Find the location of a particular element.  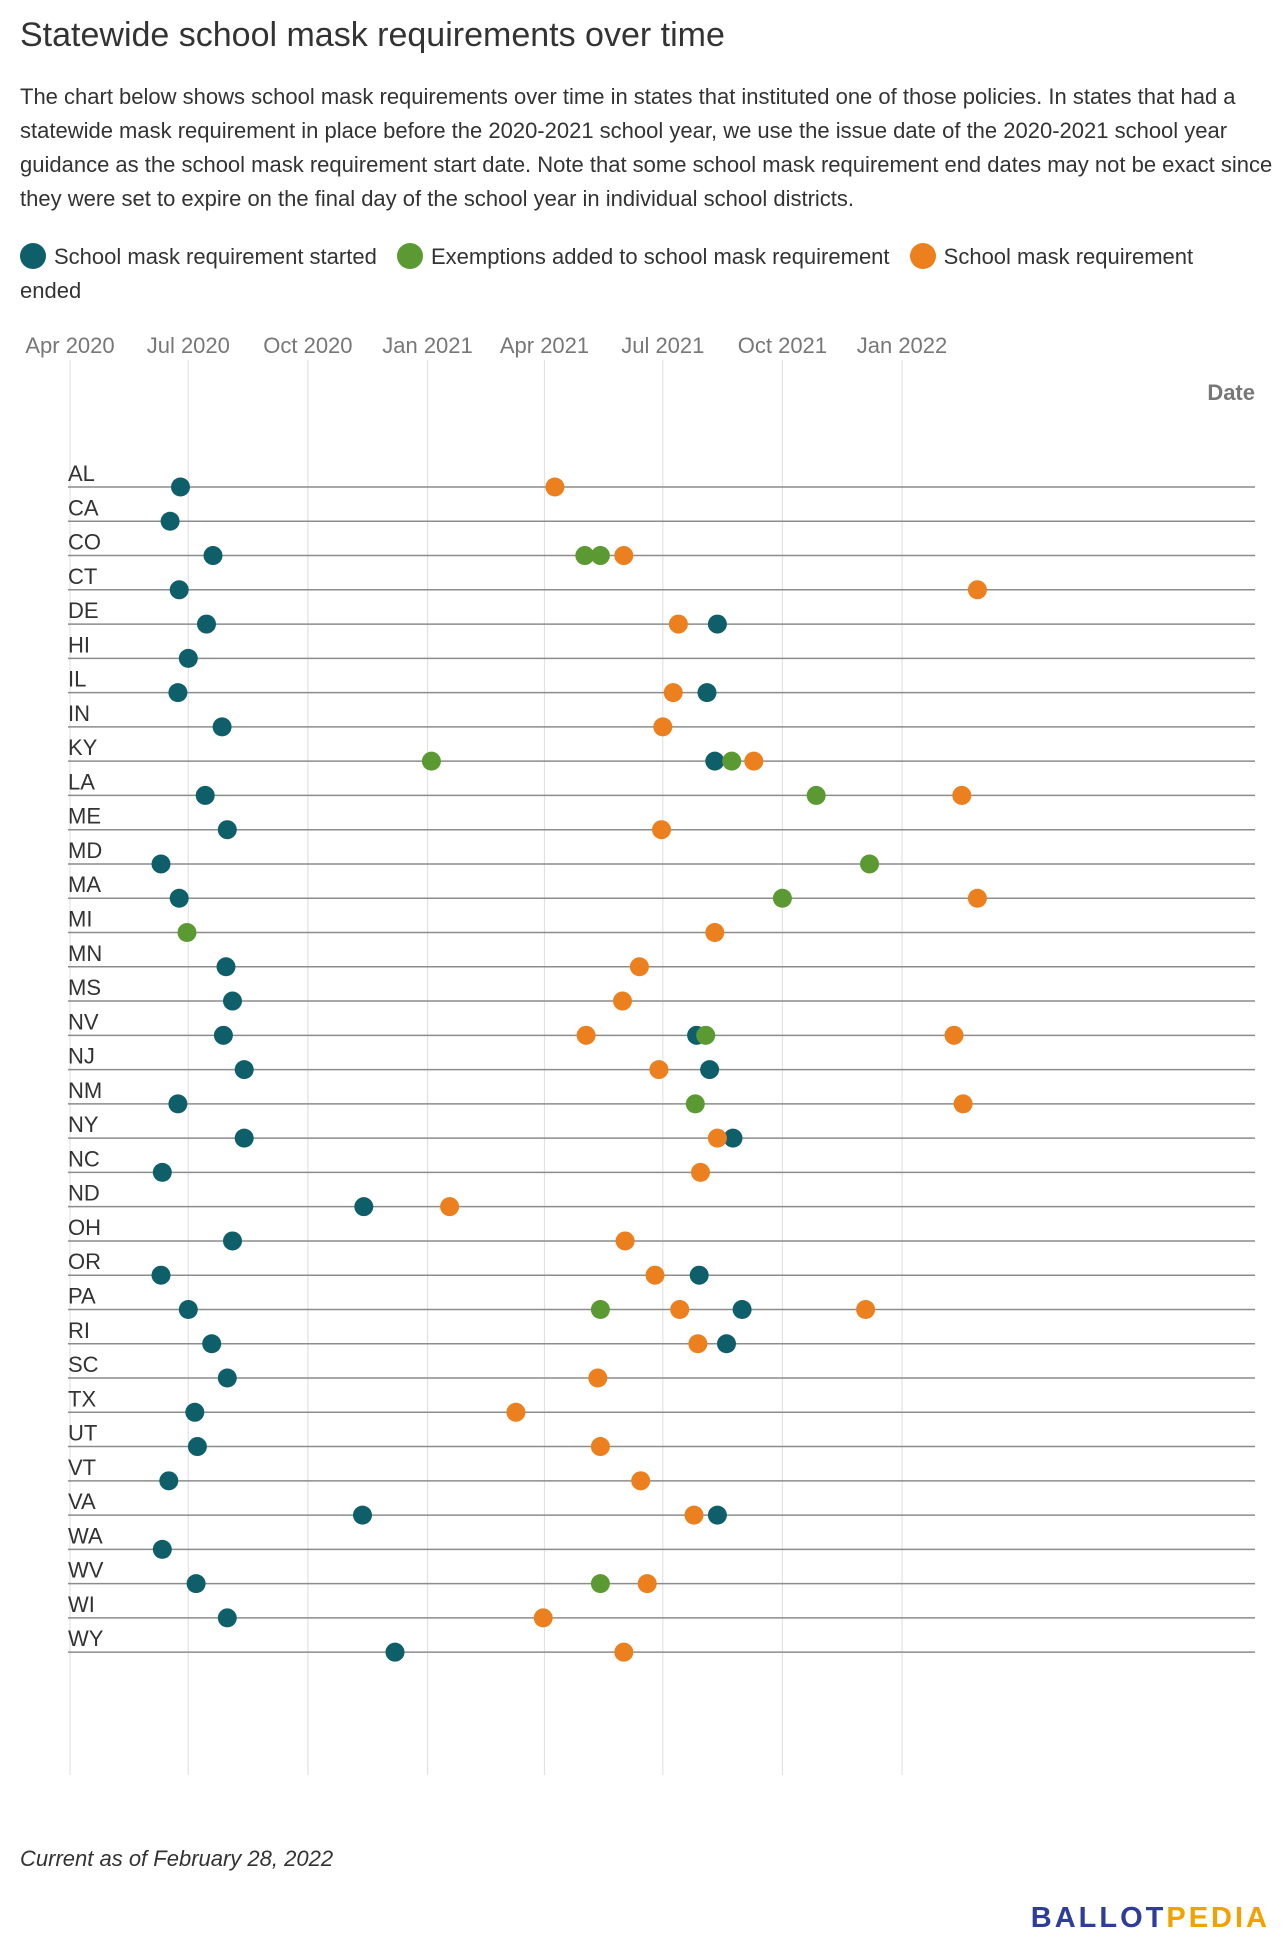

footer-note: Current as of February 28, 2022 is located at coordinates (177, 1858).